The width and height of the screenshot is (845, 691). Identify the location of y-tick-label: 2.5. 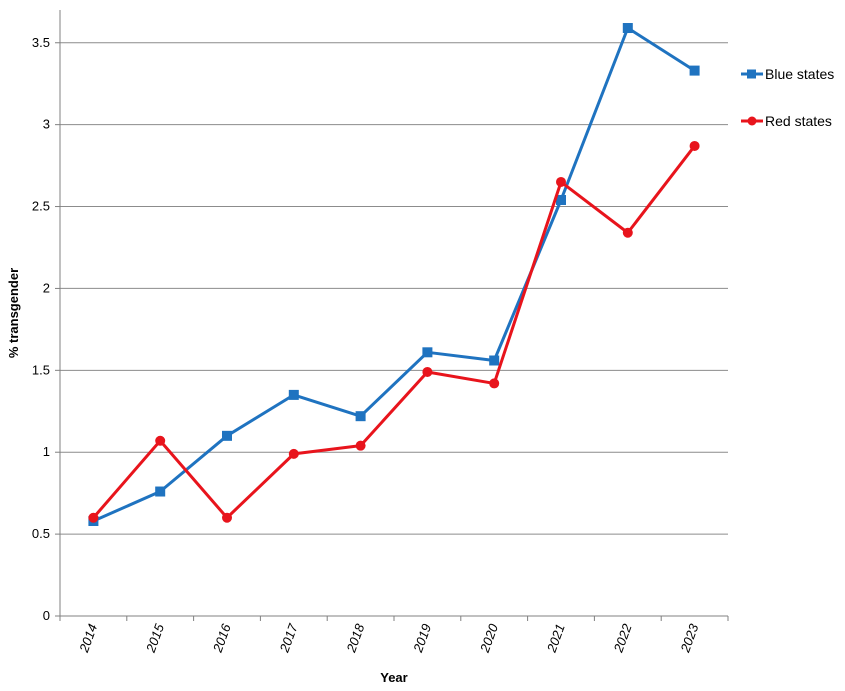
(41, 206).